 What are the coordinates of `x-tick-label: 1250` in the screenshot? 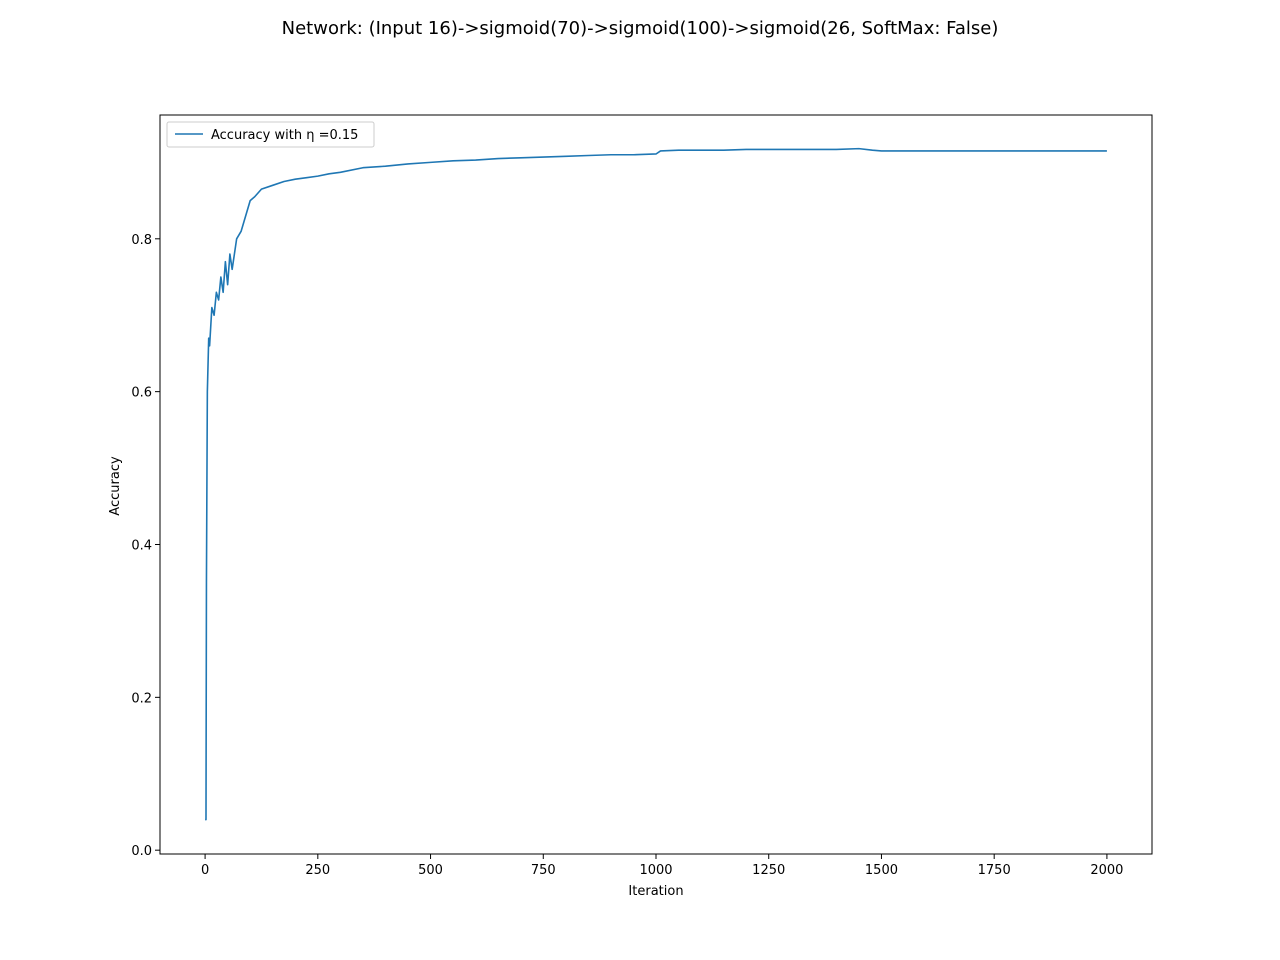 It's located at (768, 870).